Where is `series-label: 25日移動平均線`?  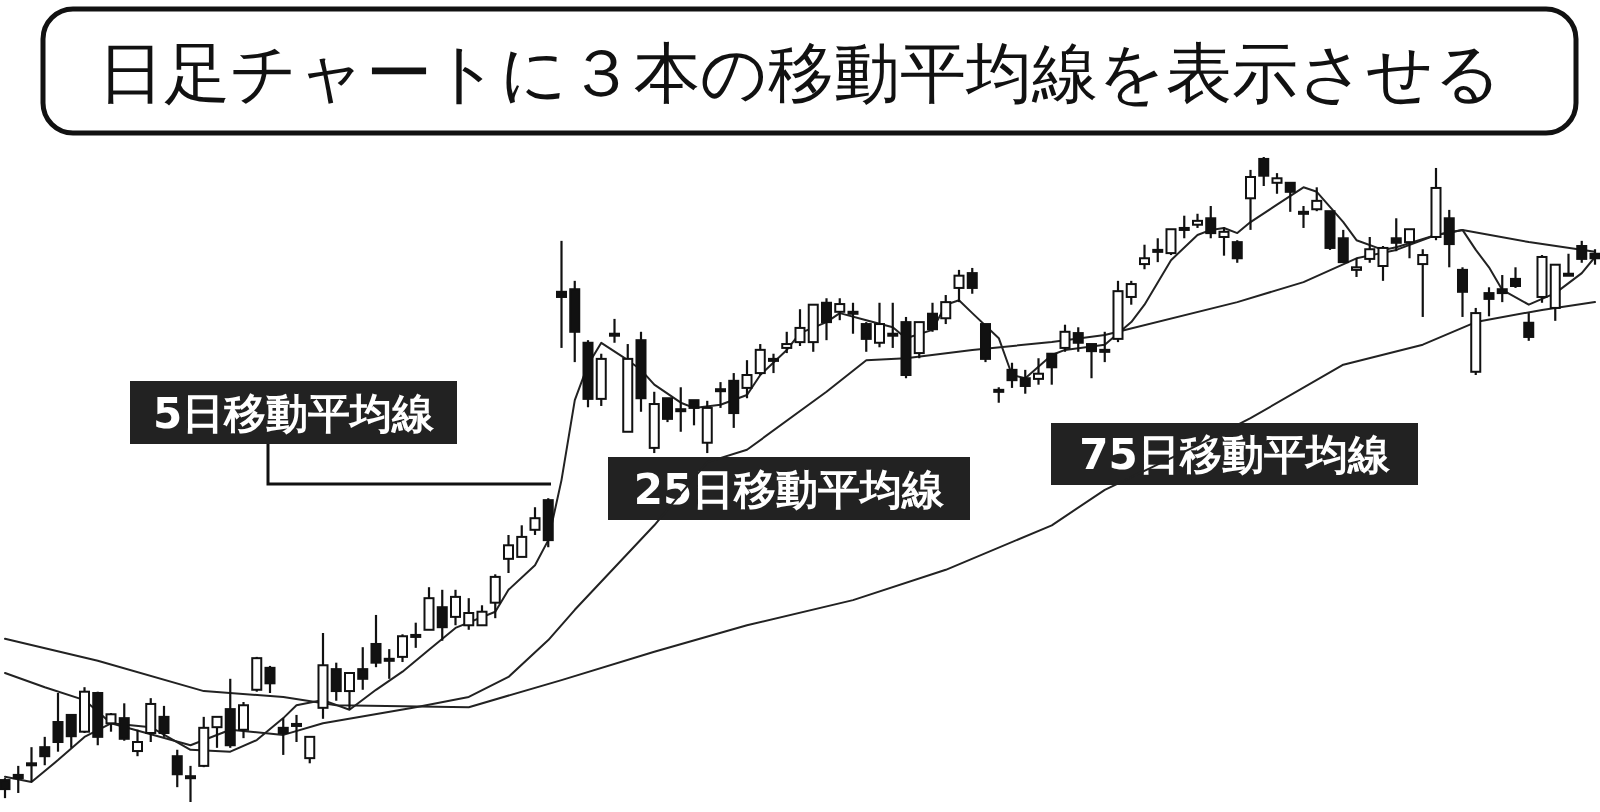 series-label: 25日移動平均線 is located at coordinates (789, 489).